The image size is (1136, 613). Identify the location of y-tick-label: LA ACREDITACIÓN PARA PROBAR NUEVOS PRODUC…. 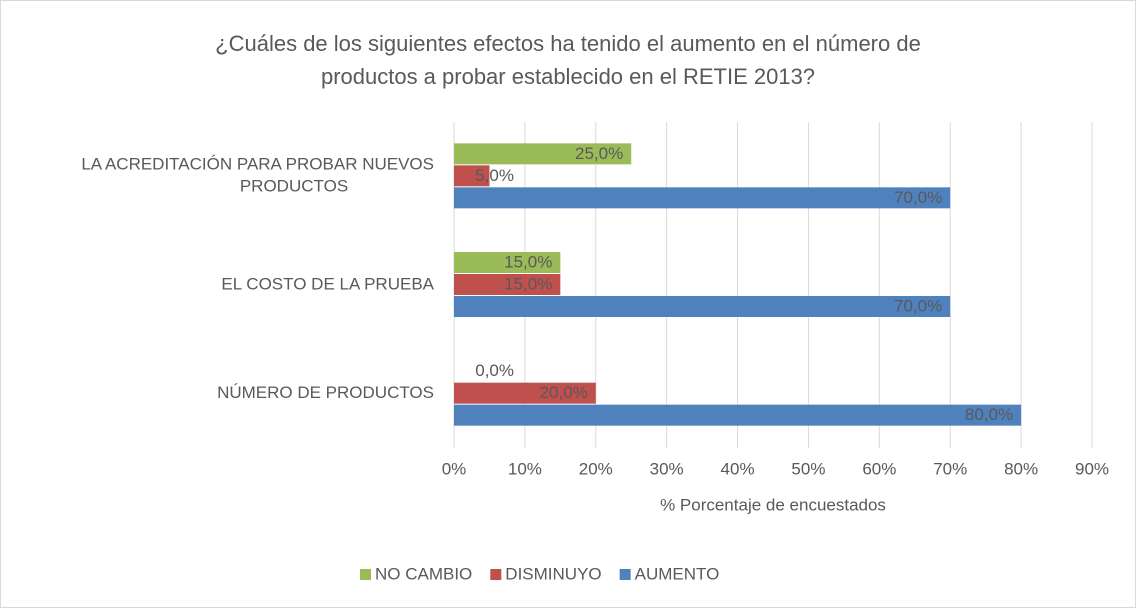
(257, 175).